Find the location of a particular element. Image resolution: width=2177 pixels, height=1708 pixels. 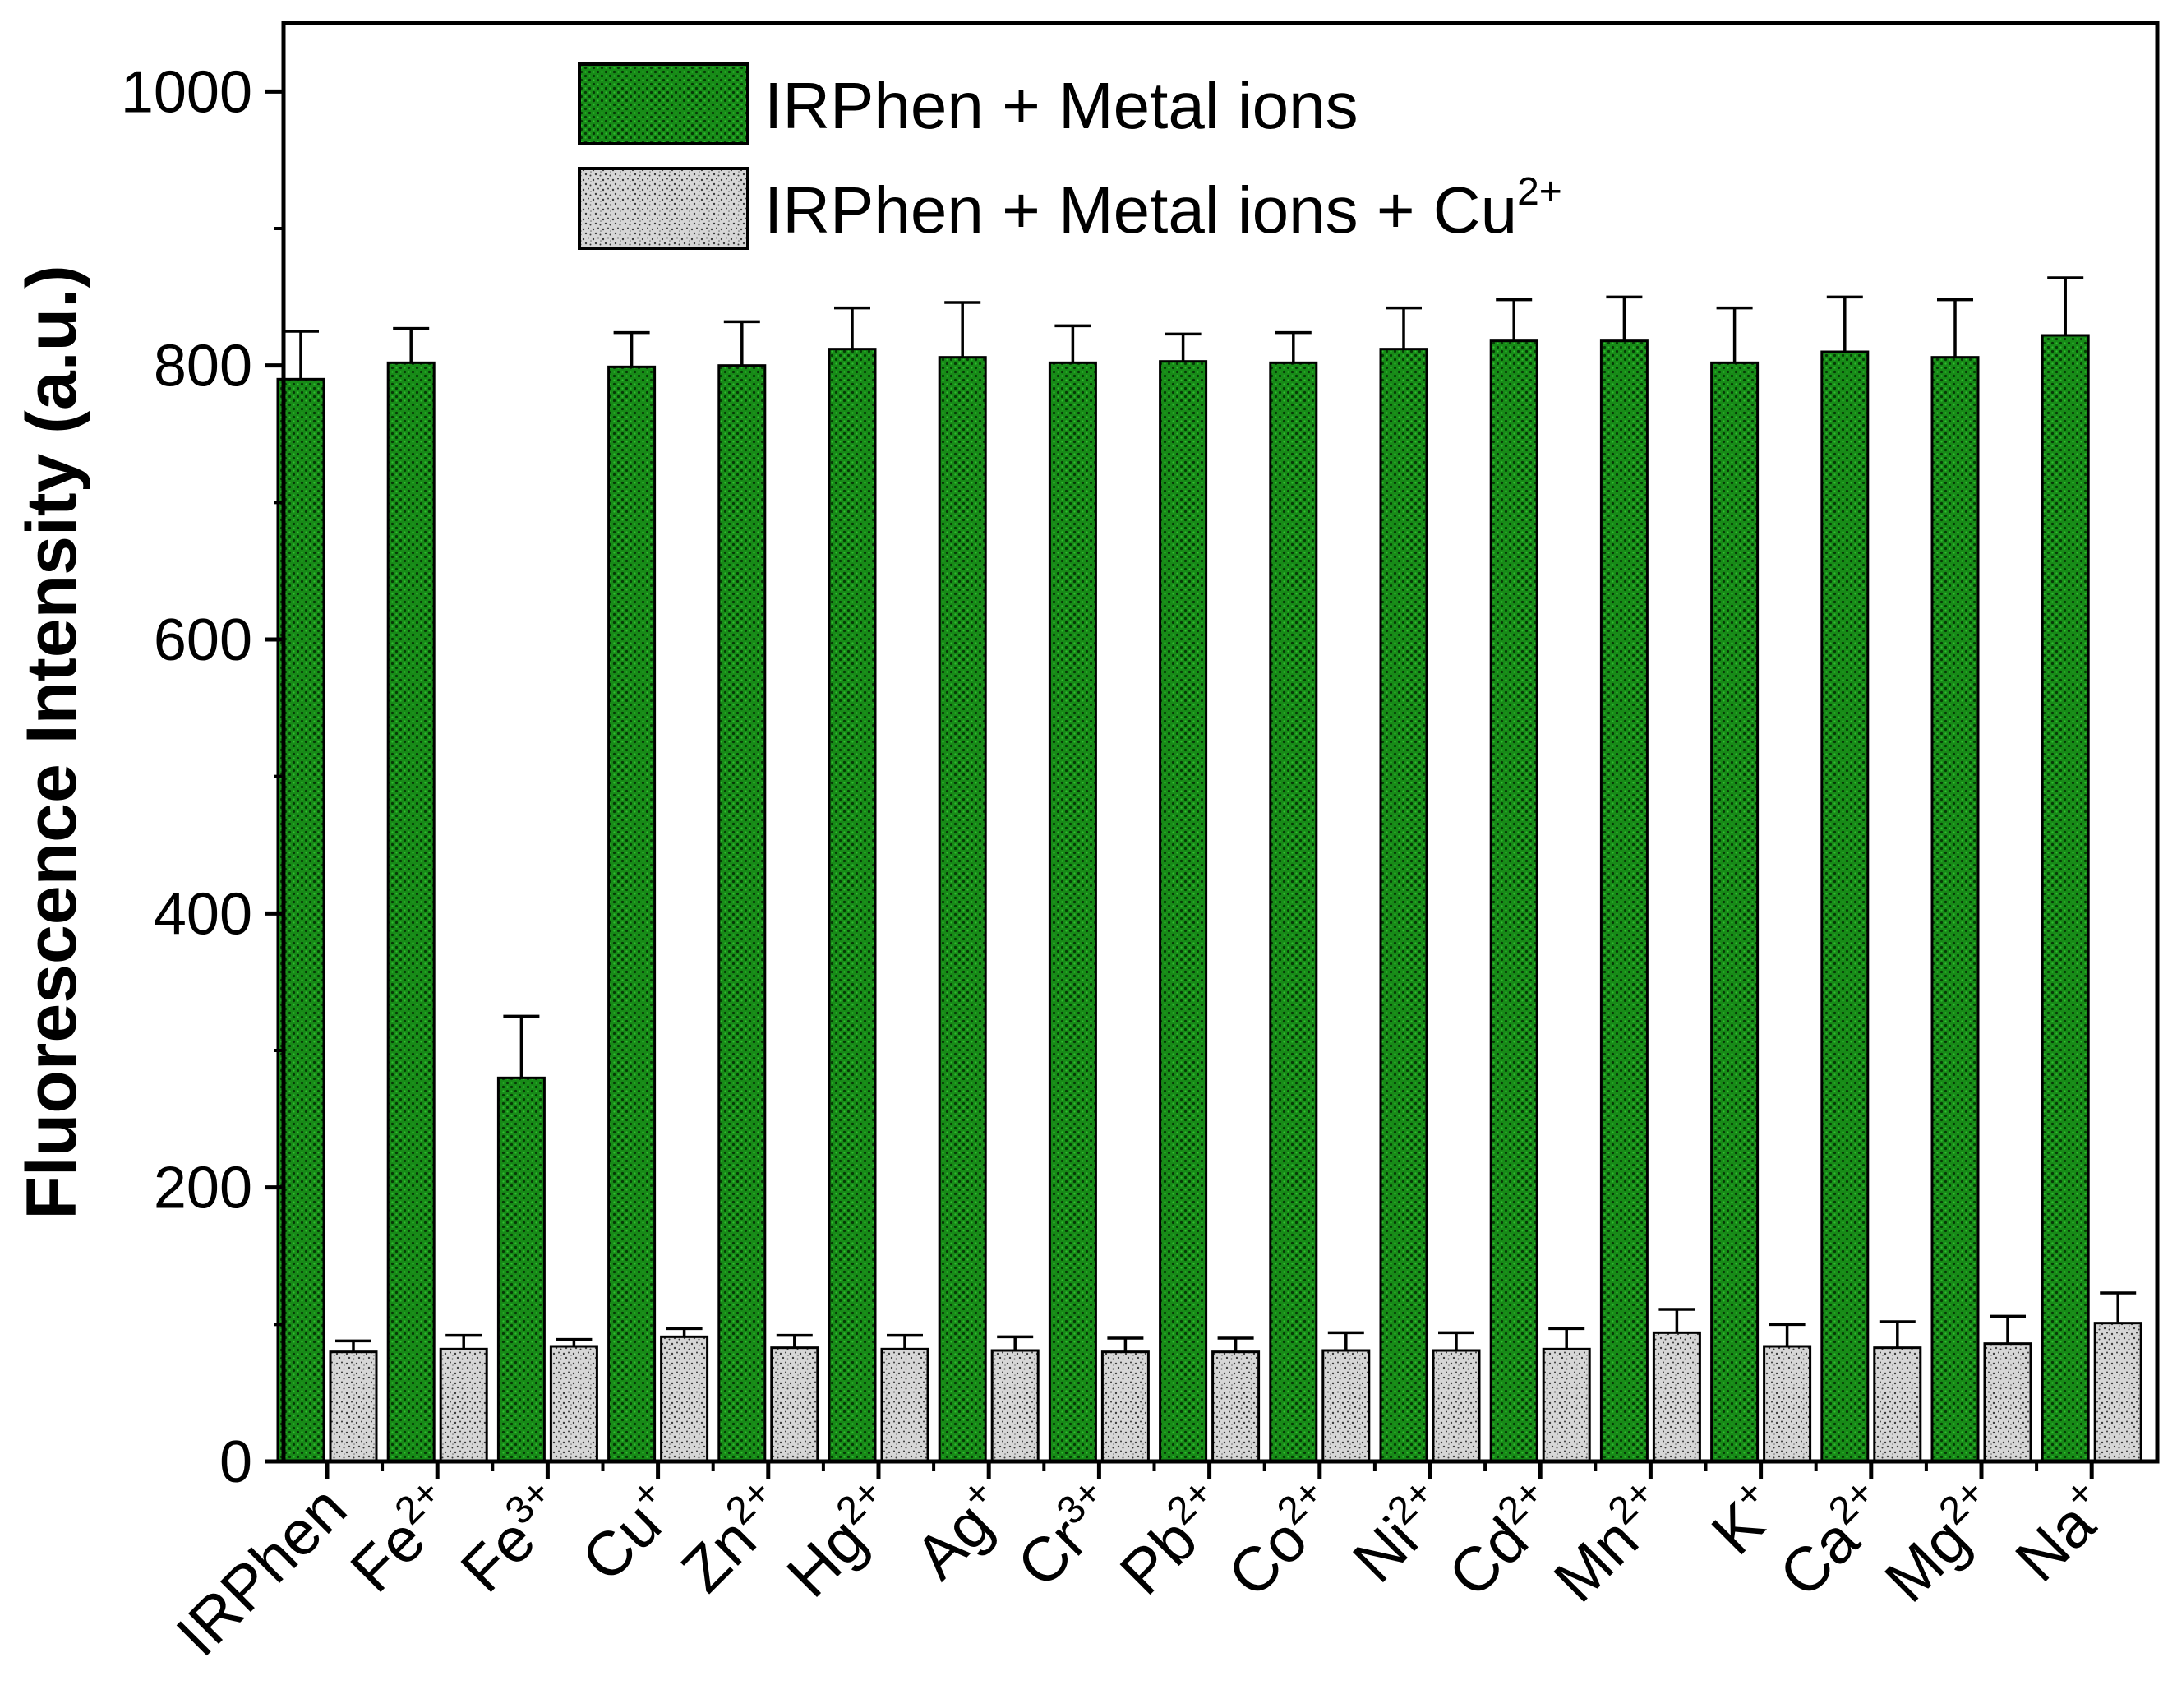

x-tick-label-0: IRPhen is located at coordinates (262, 1571).